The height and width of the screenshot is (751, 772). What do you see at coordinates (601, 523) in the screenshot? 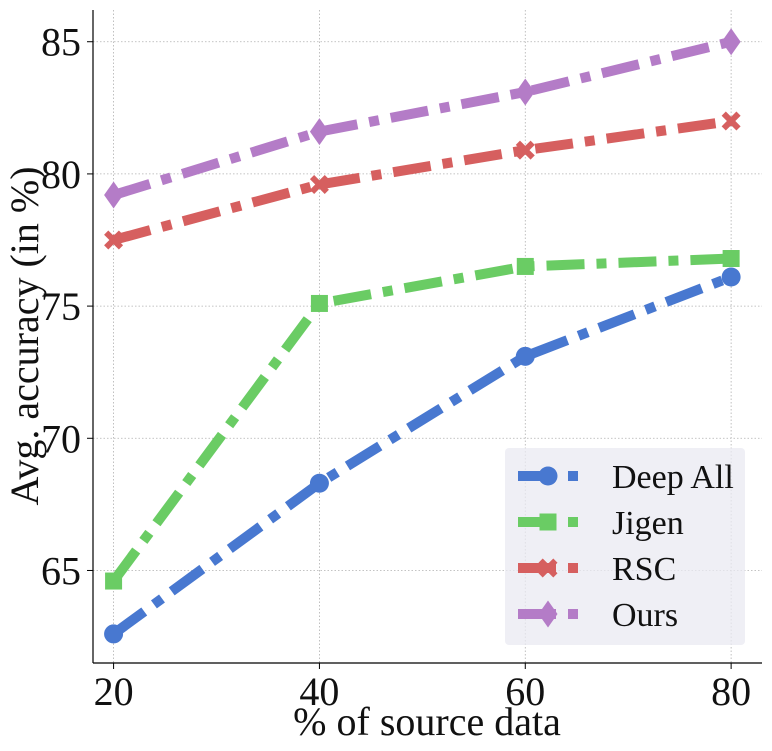
I see `legend-item: Jigen` at bounding box center [601, 523].